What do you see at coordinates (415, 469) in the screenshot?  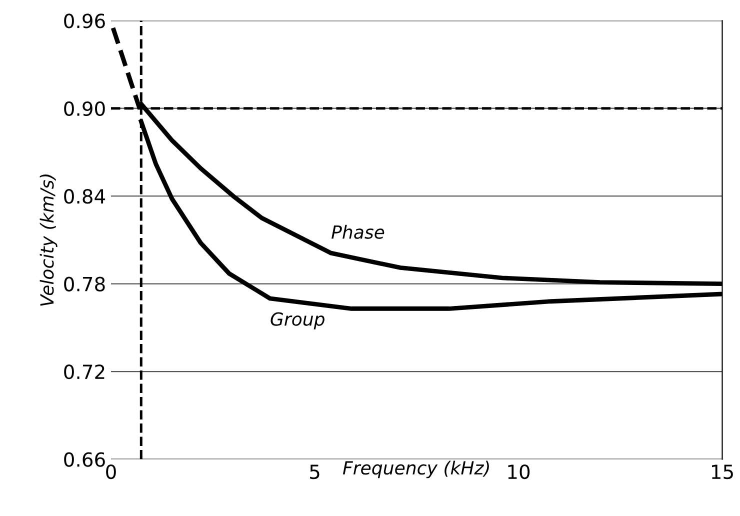 I see `x-axis-title: Frequency (kHz)` at bounding box center [415, 469].